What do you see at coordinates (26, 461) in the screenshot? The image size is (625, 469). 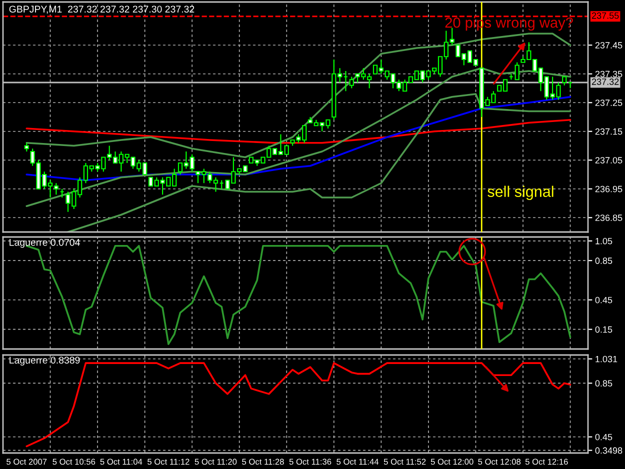 I see `x-tick-label: 5 Oct 2007` at bounding box center [26, 461].